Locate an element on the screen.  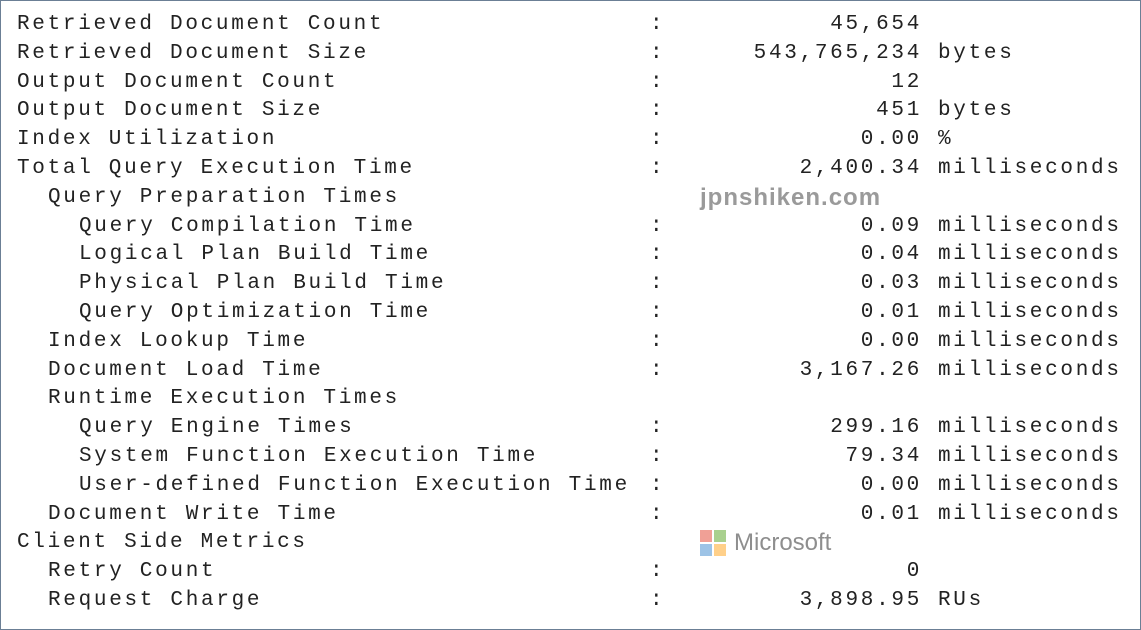
metric-unit: RUs is located at coordinates (961, 600).